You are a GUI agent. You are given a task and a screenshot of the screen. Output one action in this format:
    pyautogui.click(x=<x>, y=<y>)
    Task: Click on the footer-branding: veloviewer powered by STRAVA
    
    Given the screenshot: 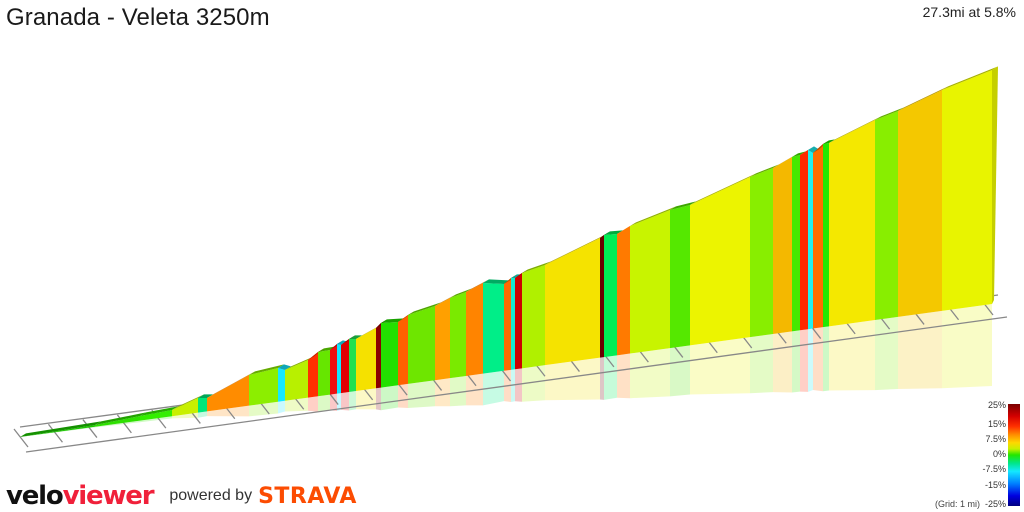 What is the action you would take?
    pyautogui.click(x=181, y=496)
    